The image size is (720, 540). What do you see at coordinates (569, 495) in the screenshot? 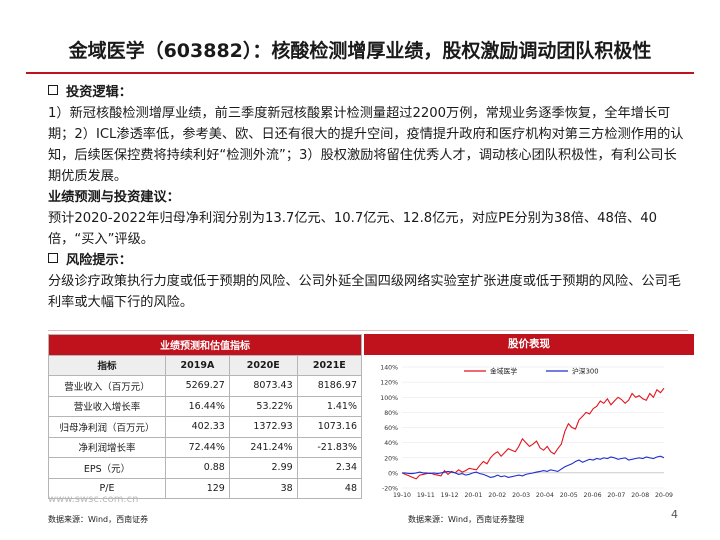
I see `x-tick-label: 20-05` at bounding box center [569, 495].